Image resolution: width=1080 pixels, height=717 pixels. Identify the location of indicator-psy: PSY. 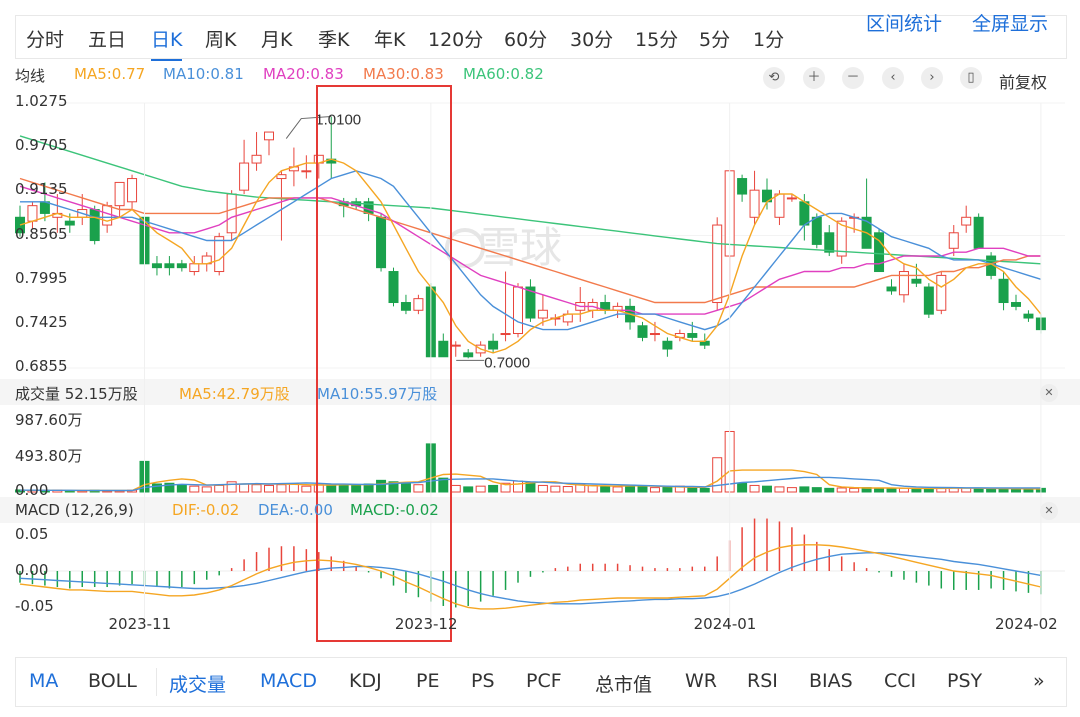
(965, 681).